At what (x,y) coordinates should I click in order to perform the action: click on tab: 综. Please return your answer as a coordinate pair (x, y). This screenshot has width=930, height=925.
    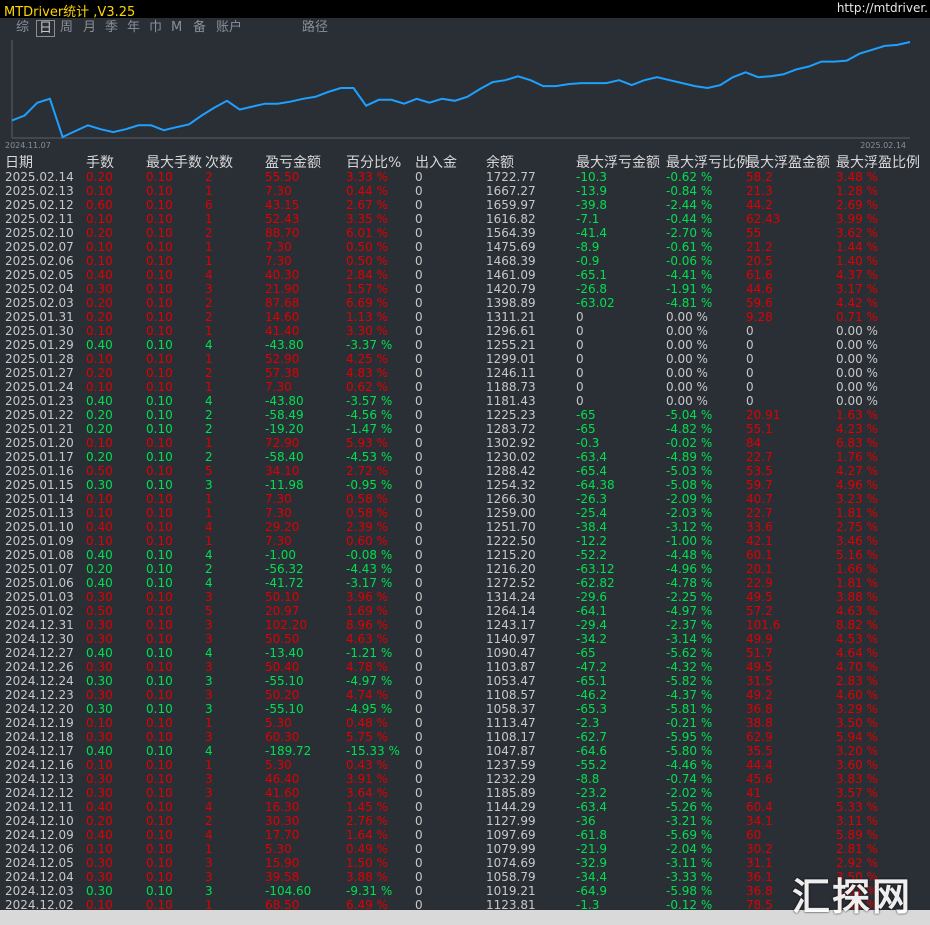
    Looking at the image, I should click on (23, 27).